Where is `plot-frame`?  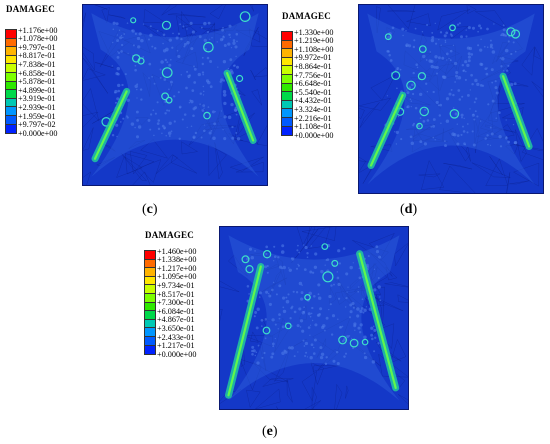
plot-frame is located at coordinates (175, 95).